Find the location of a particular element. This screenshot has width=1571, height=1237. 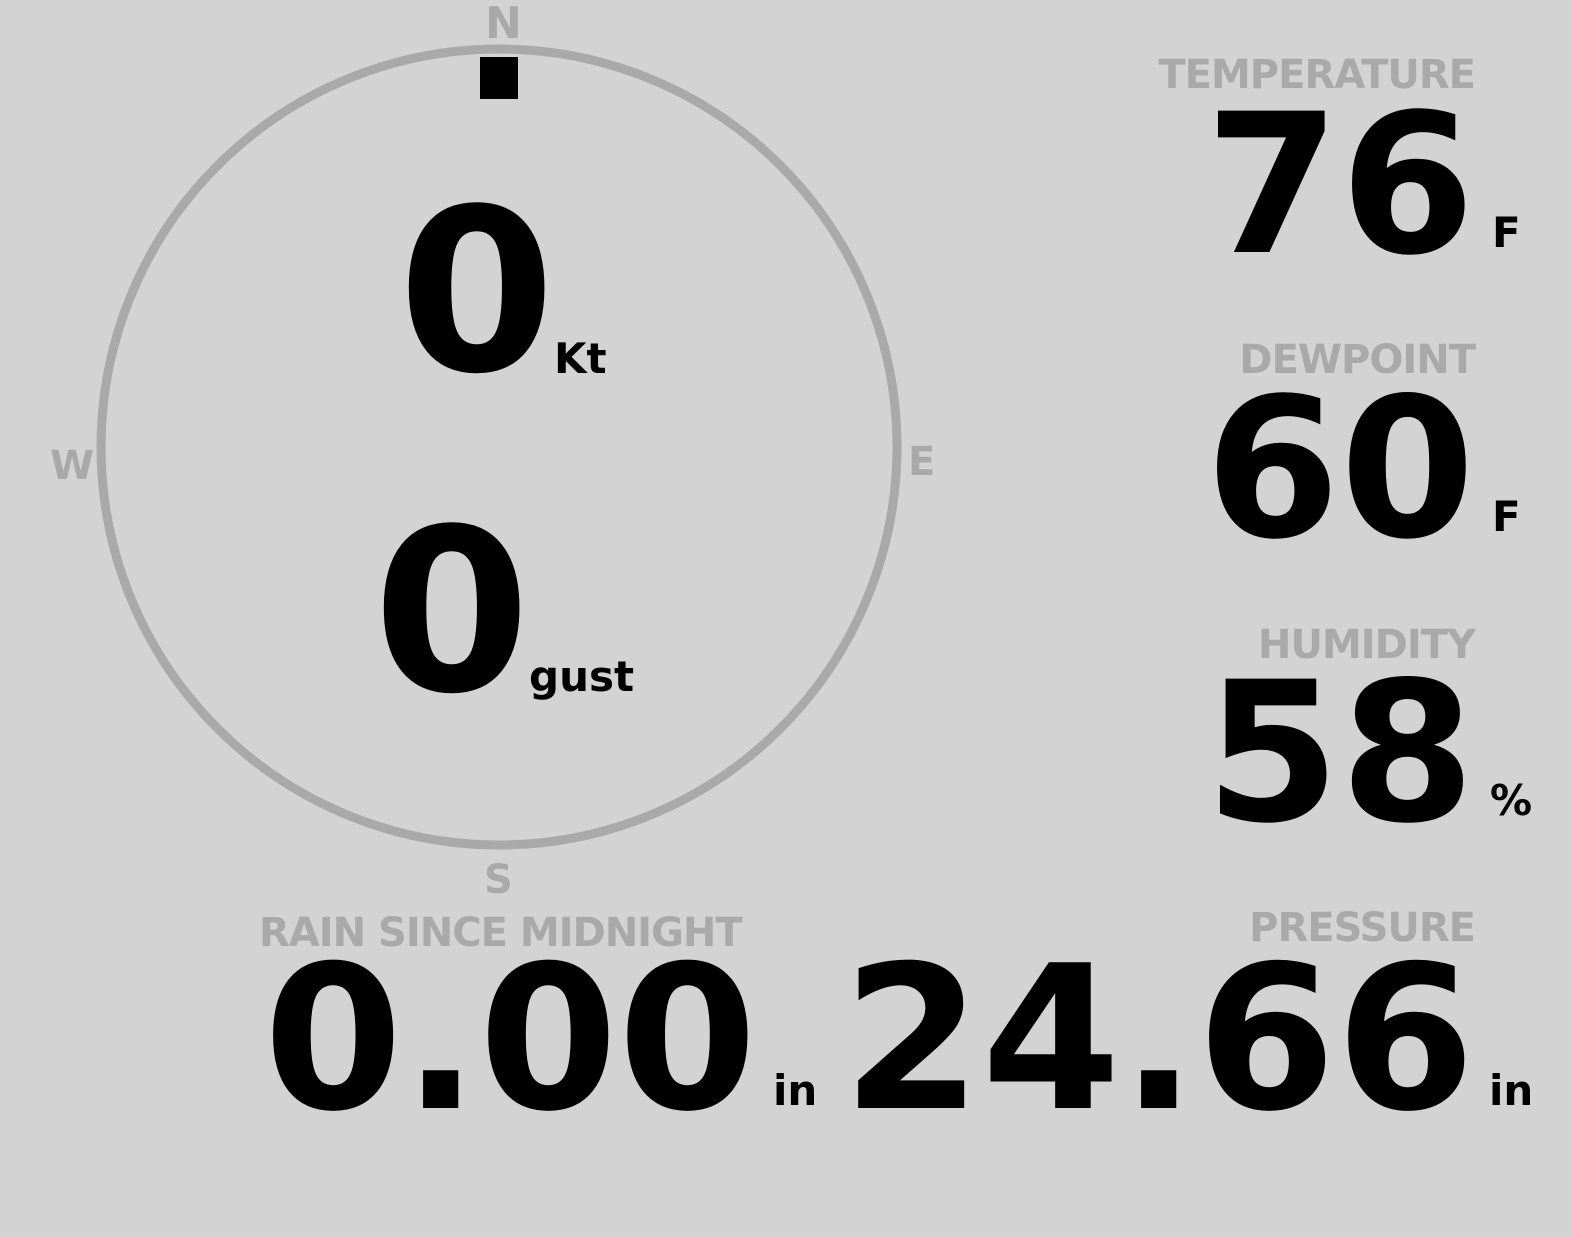

humidity-label: HUMIDITY is located at coordinates (1367, 645).